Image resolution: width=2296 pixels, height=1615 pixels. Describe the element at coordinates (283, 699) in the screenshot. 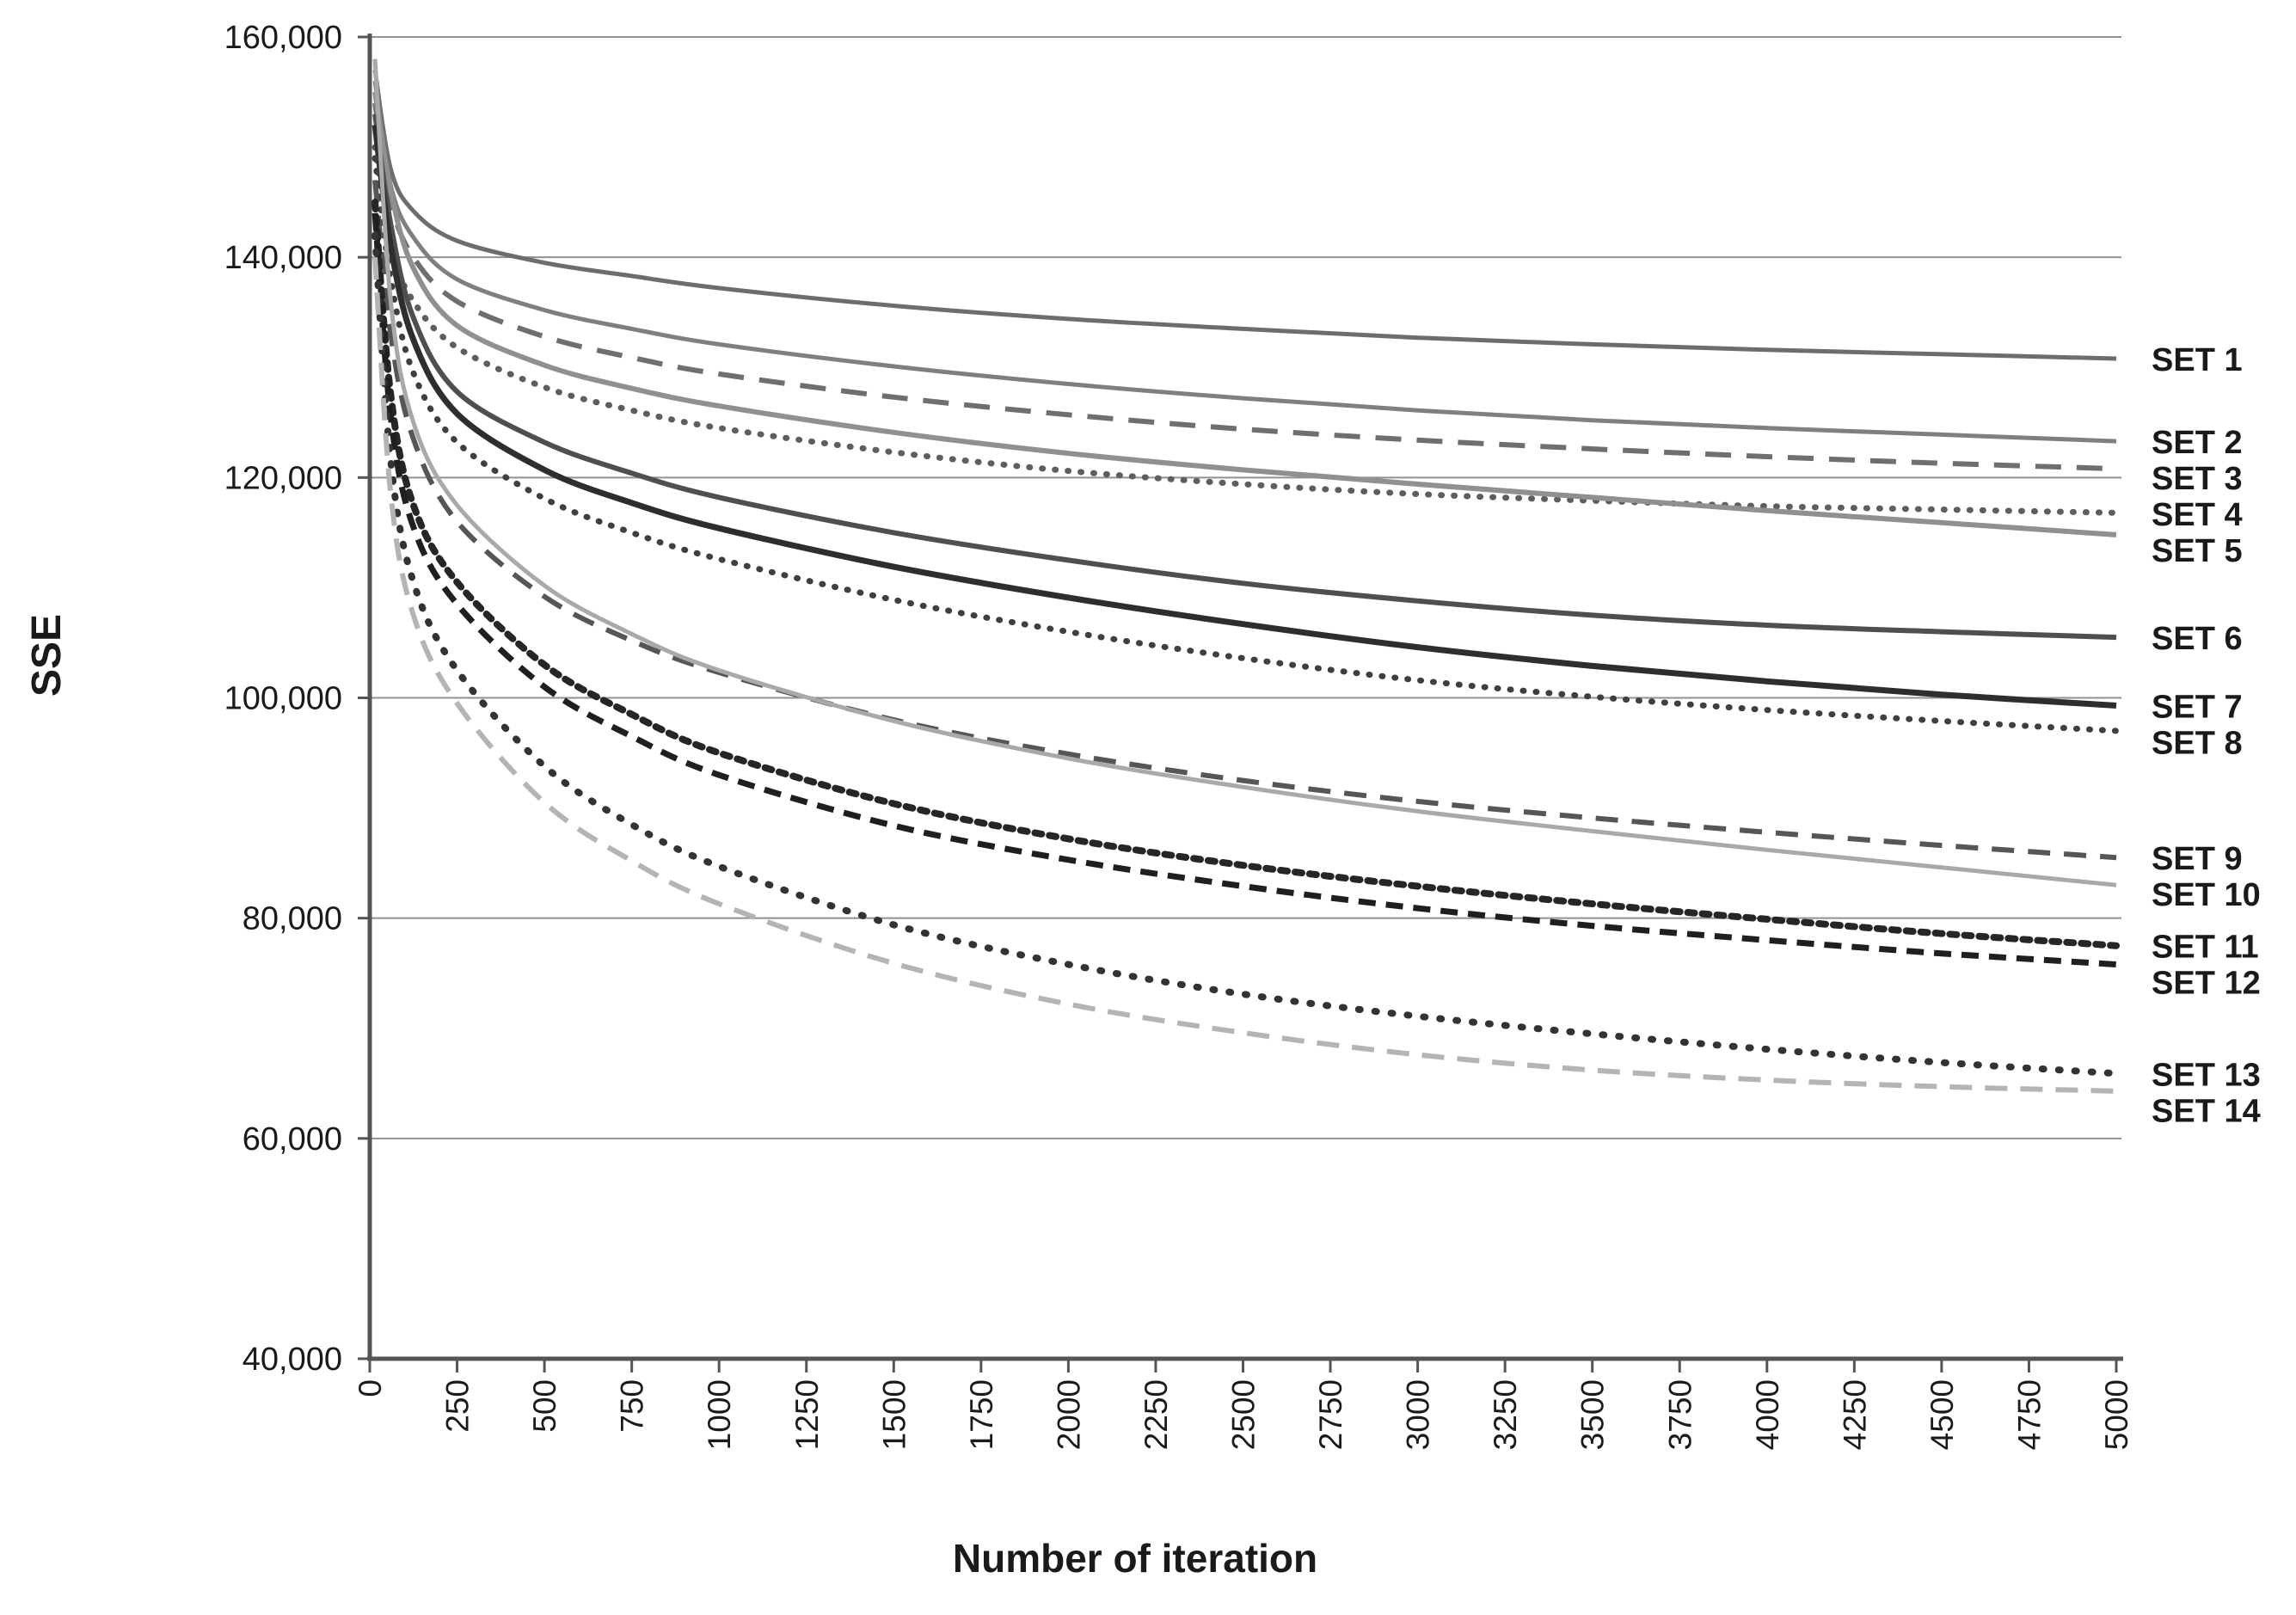

I see `y-tick-label-100000: 100,000` at that location.